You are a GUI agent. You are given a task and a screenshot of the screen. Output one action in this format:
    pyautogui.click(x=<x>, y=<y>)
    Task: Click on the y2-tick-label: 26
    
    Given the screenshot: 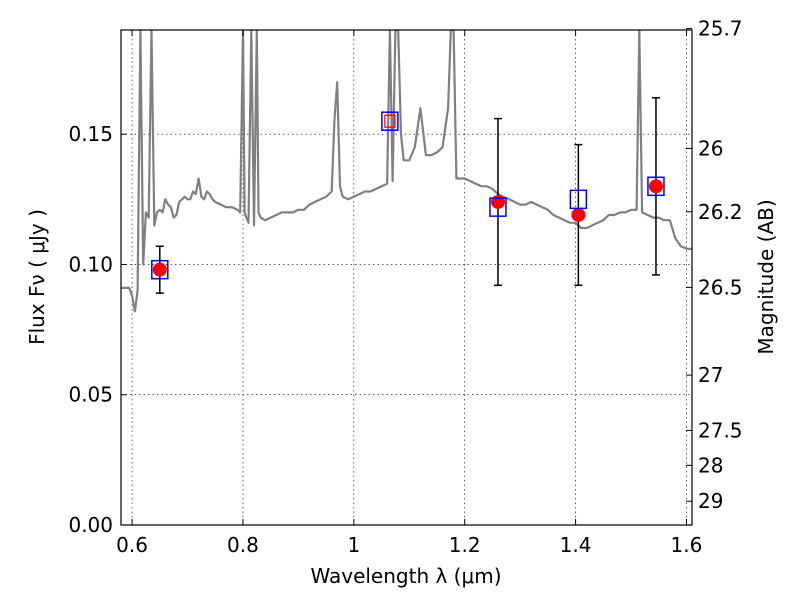 What is the action you would take?
    pyautogui.click(x=710, y=148)
    